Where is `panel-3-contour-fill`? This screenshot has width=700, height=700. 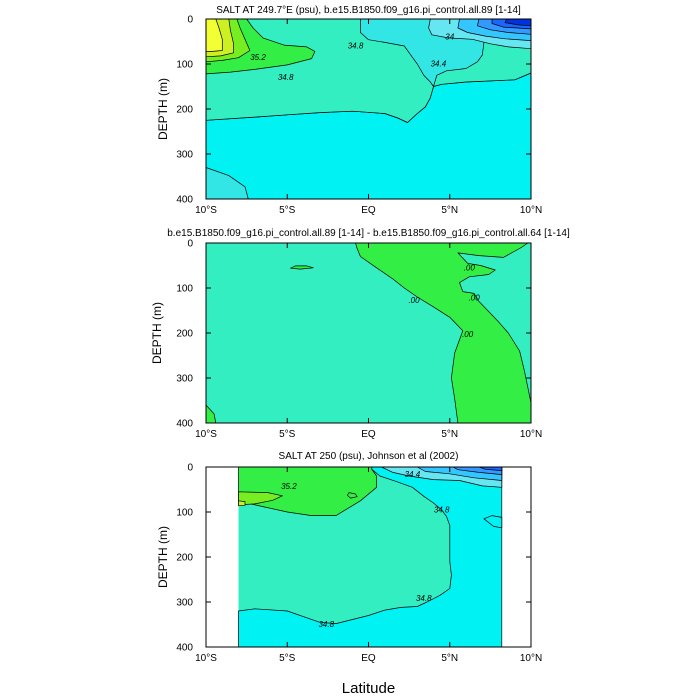 panel-3-contour-fill is located at coordinates (370, 557).